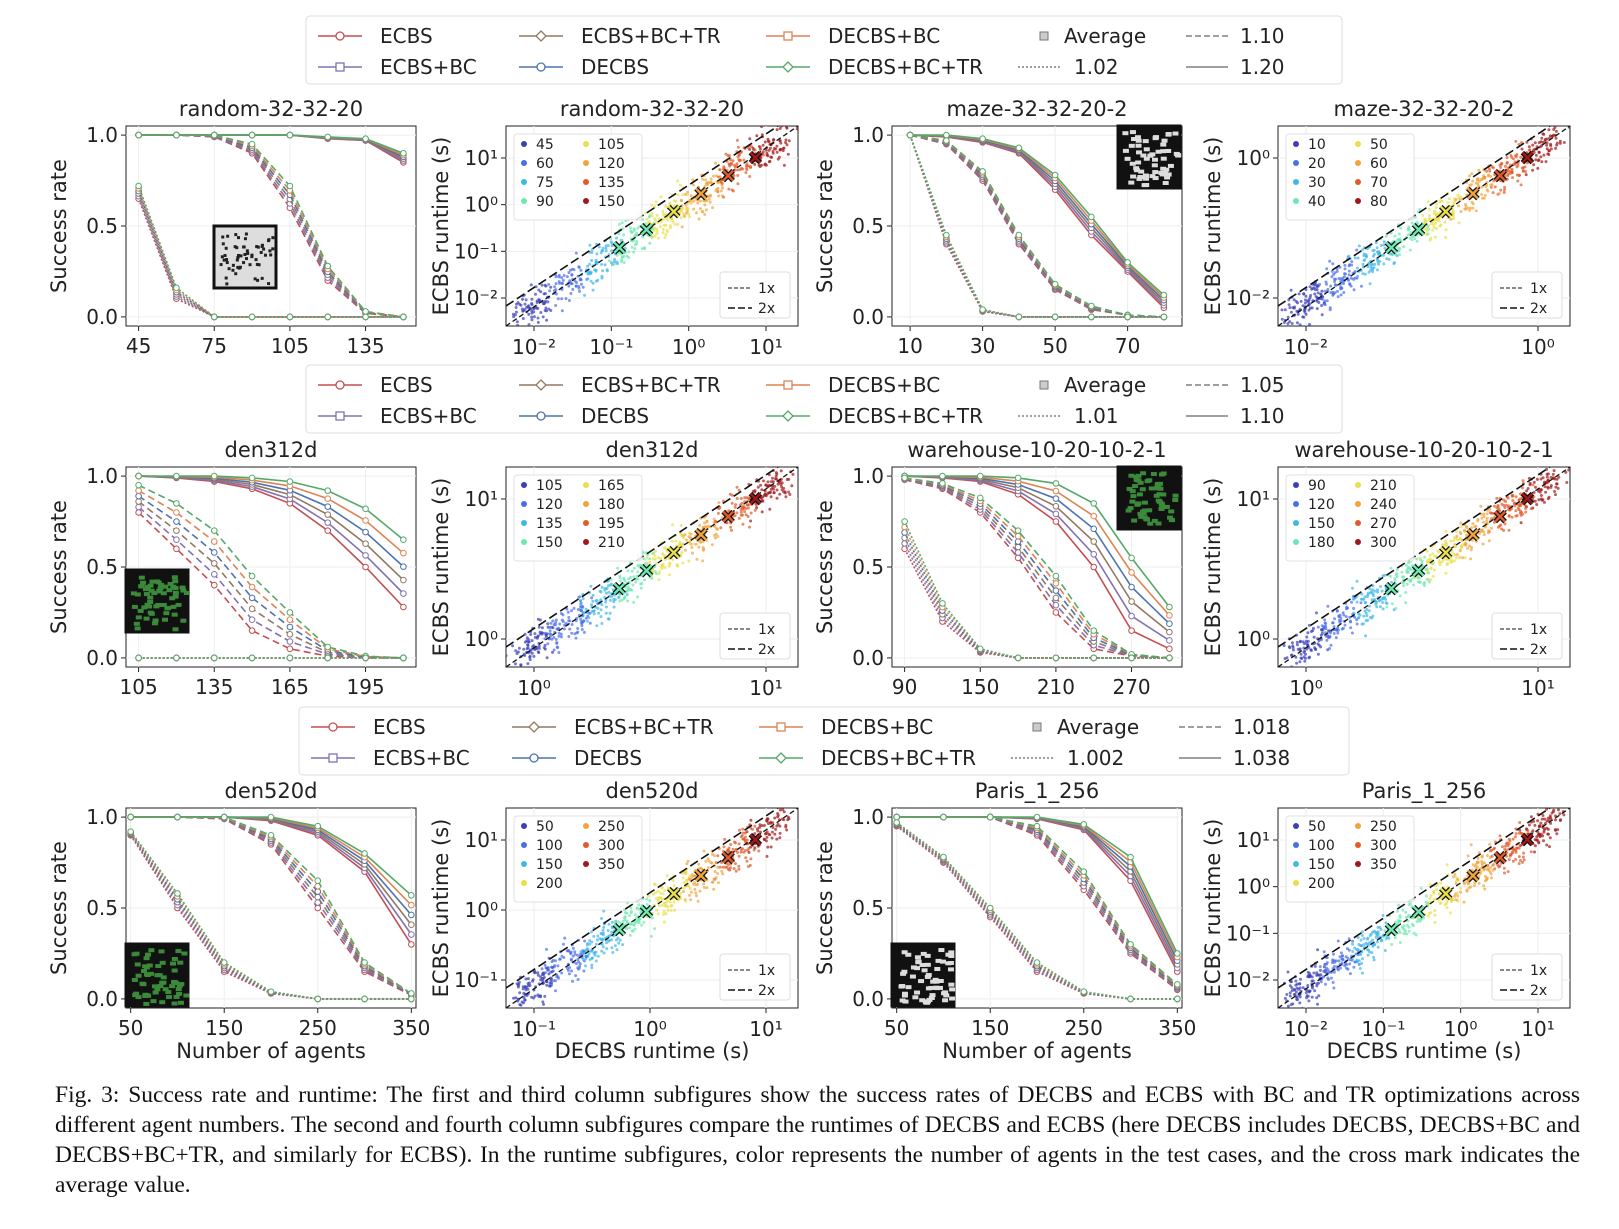 This screenshot has width=1619, height=1229. I want to click on legend-label: ECBS, so click(399, 727).